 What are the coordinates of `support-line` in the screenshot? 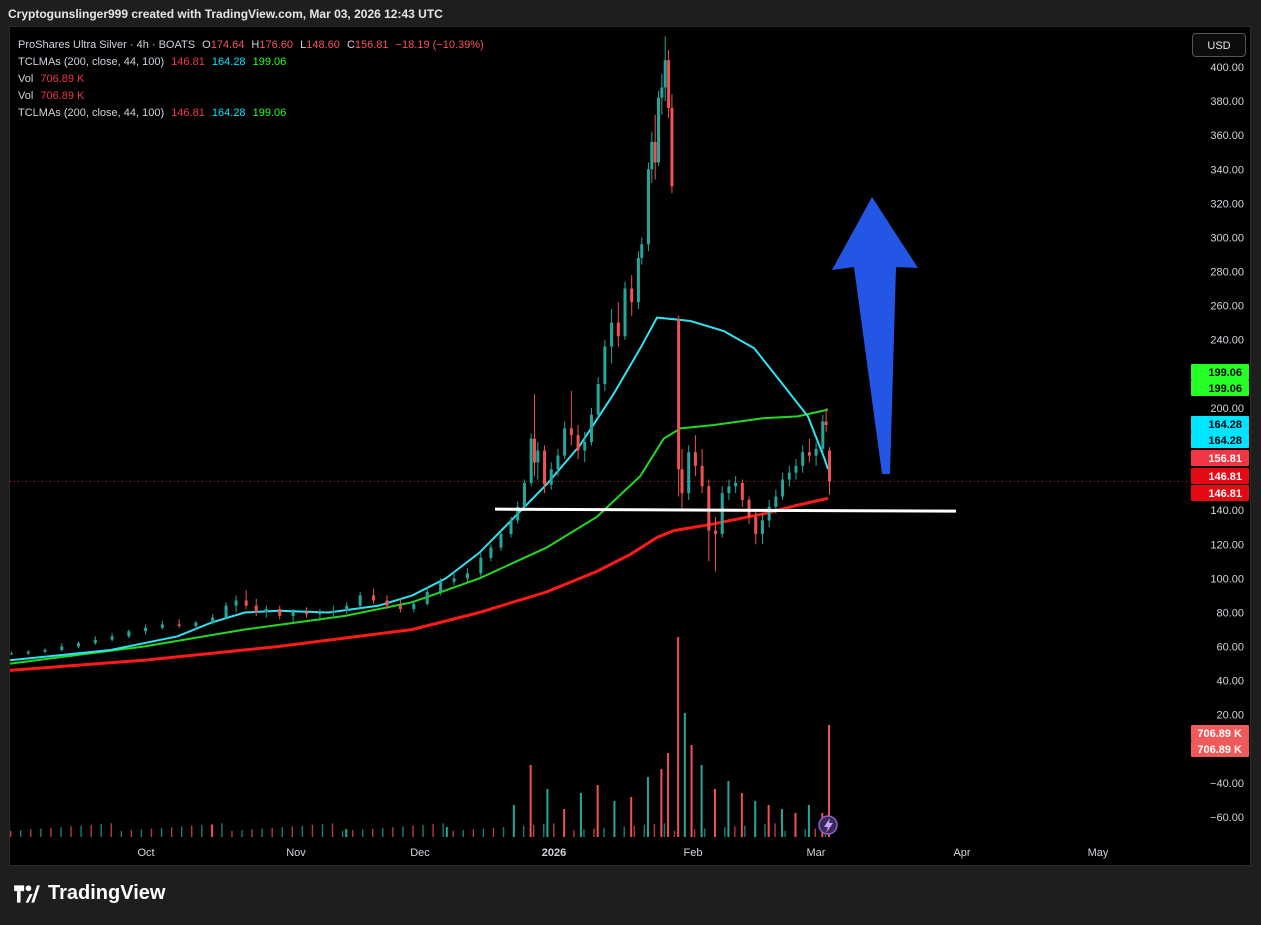 It's located at (725, 510).